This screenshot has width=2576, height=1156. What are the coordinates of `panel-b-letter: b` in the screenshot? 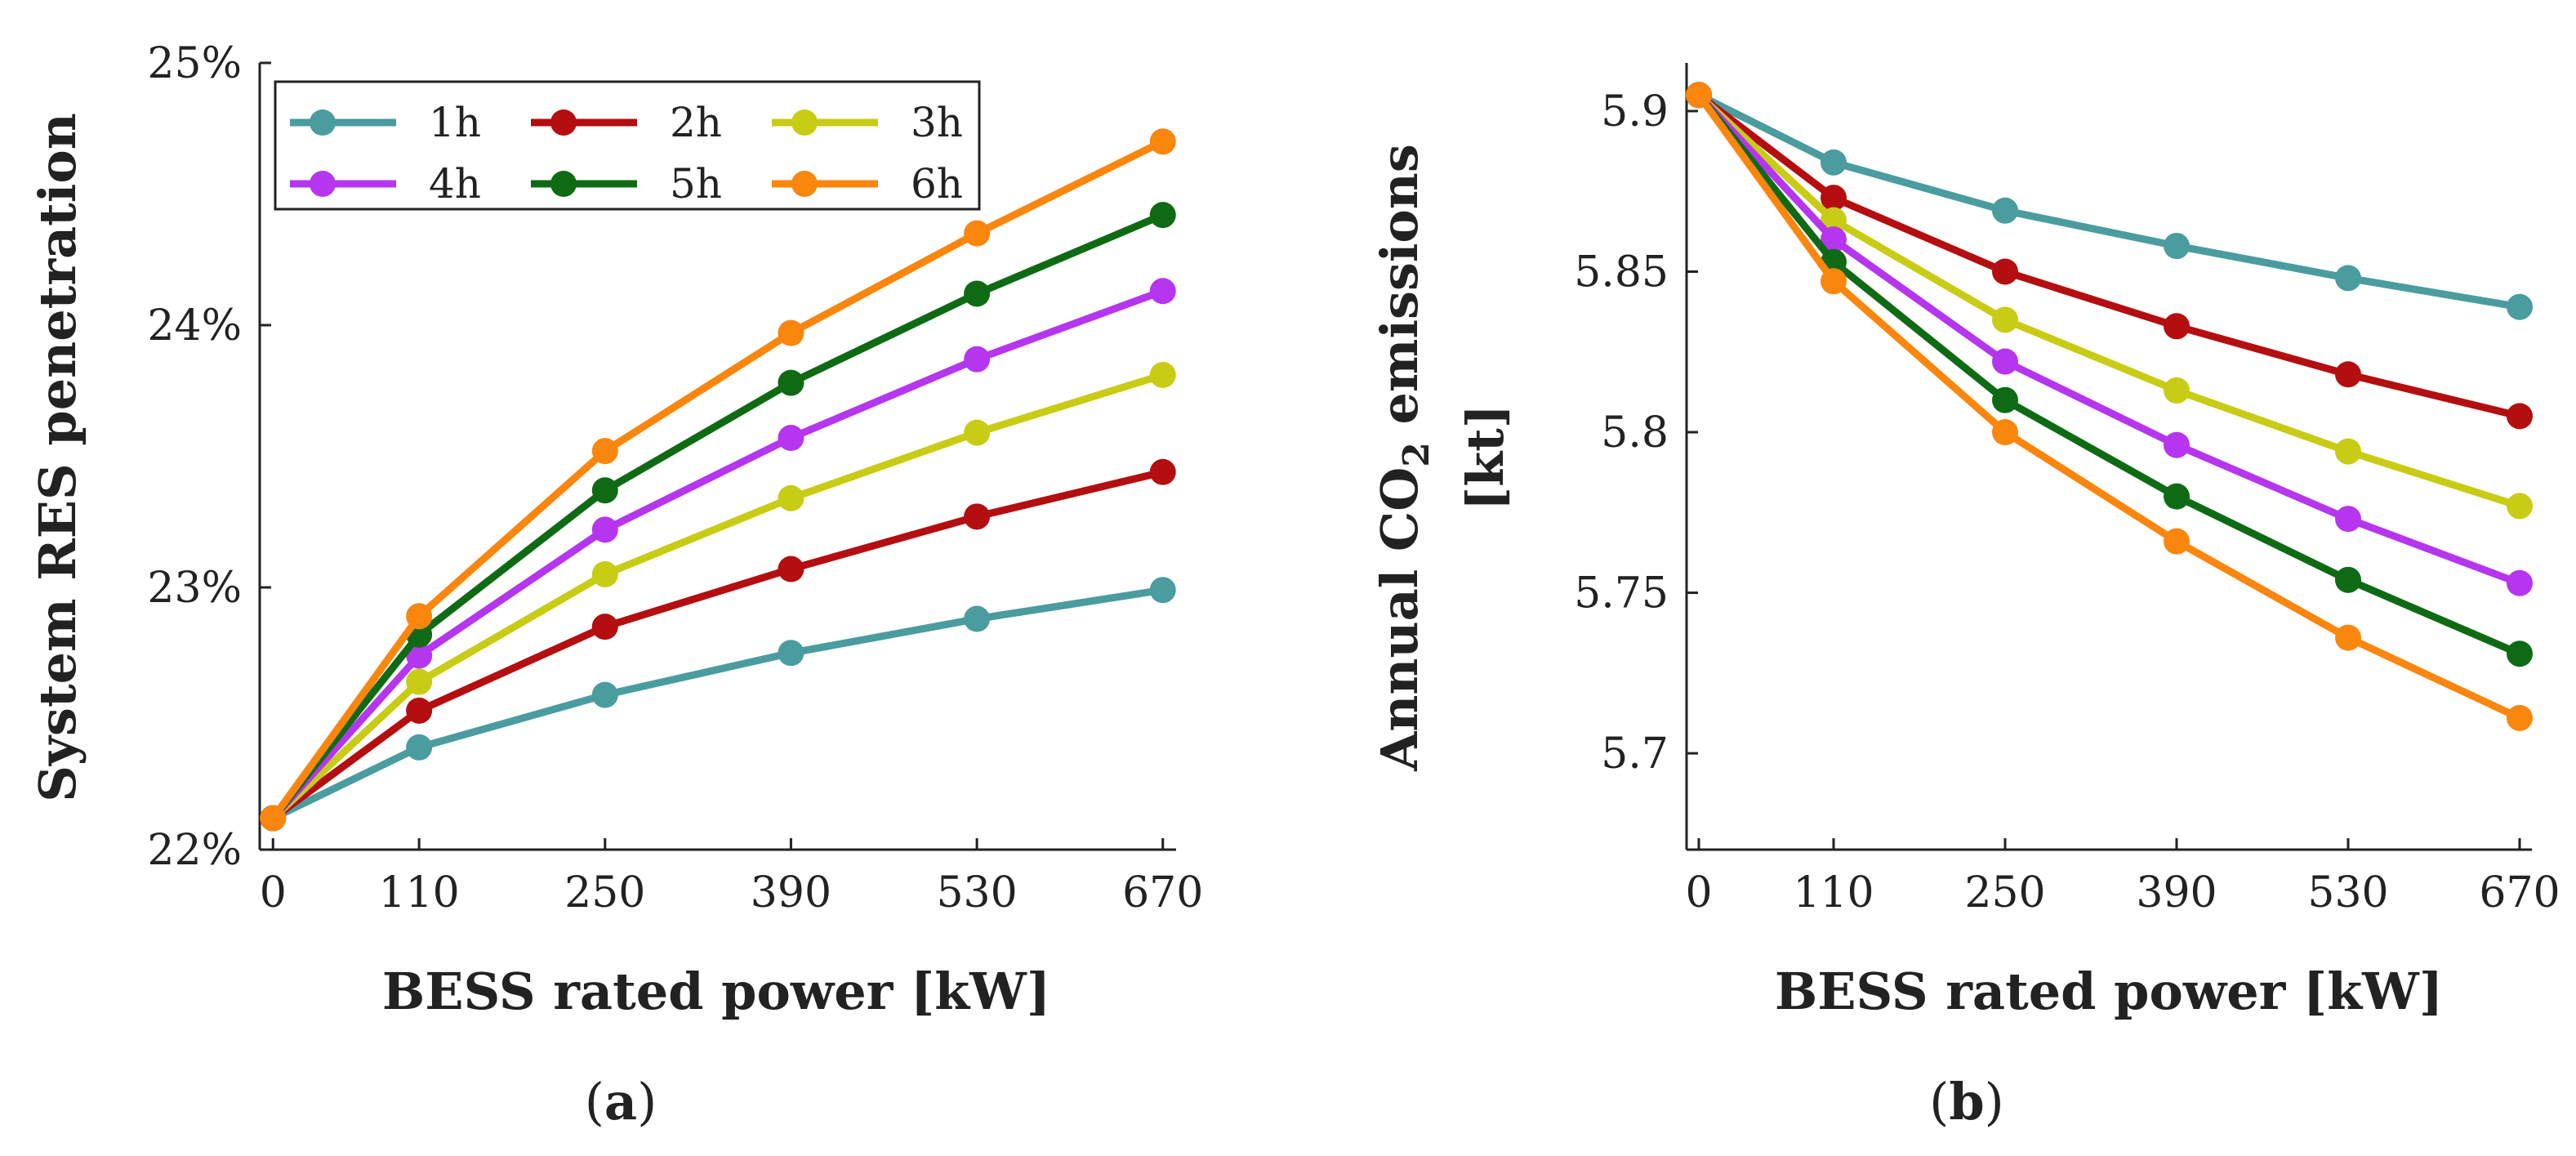 It's located at (1966, 1101).